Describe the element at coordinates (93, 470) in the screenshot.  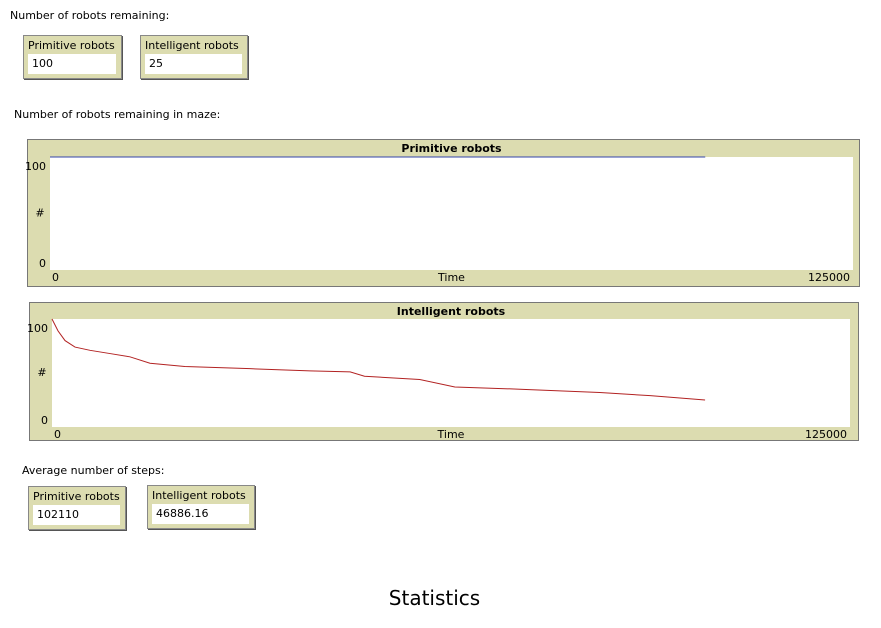
I see `section-label: Average number of steps:` at that location.